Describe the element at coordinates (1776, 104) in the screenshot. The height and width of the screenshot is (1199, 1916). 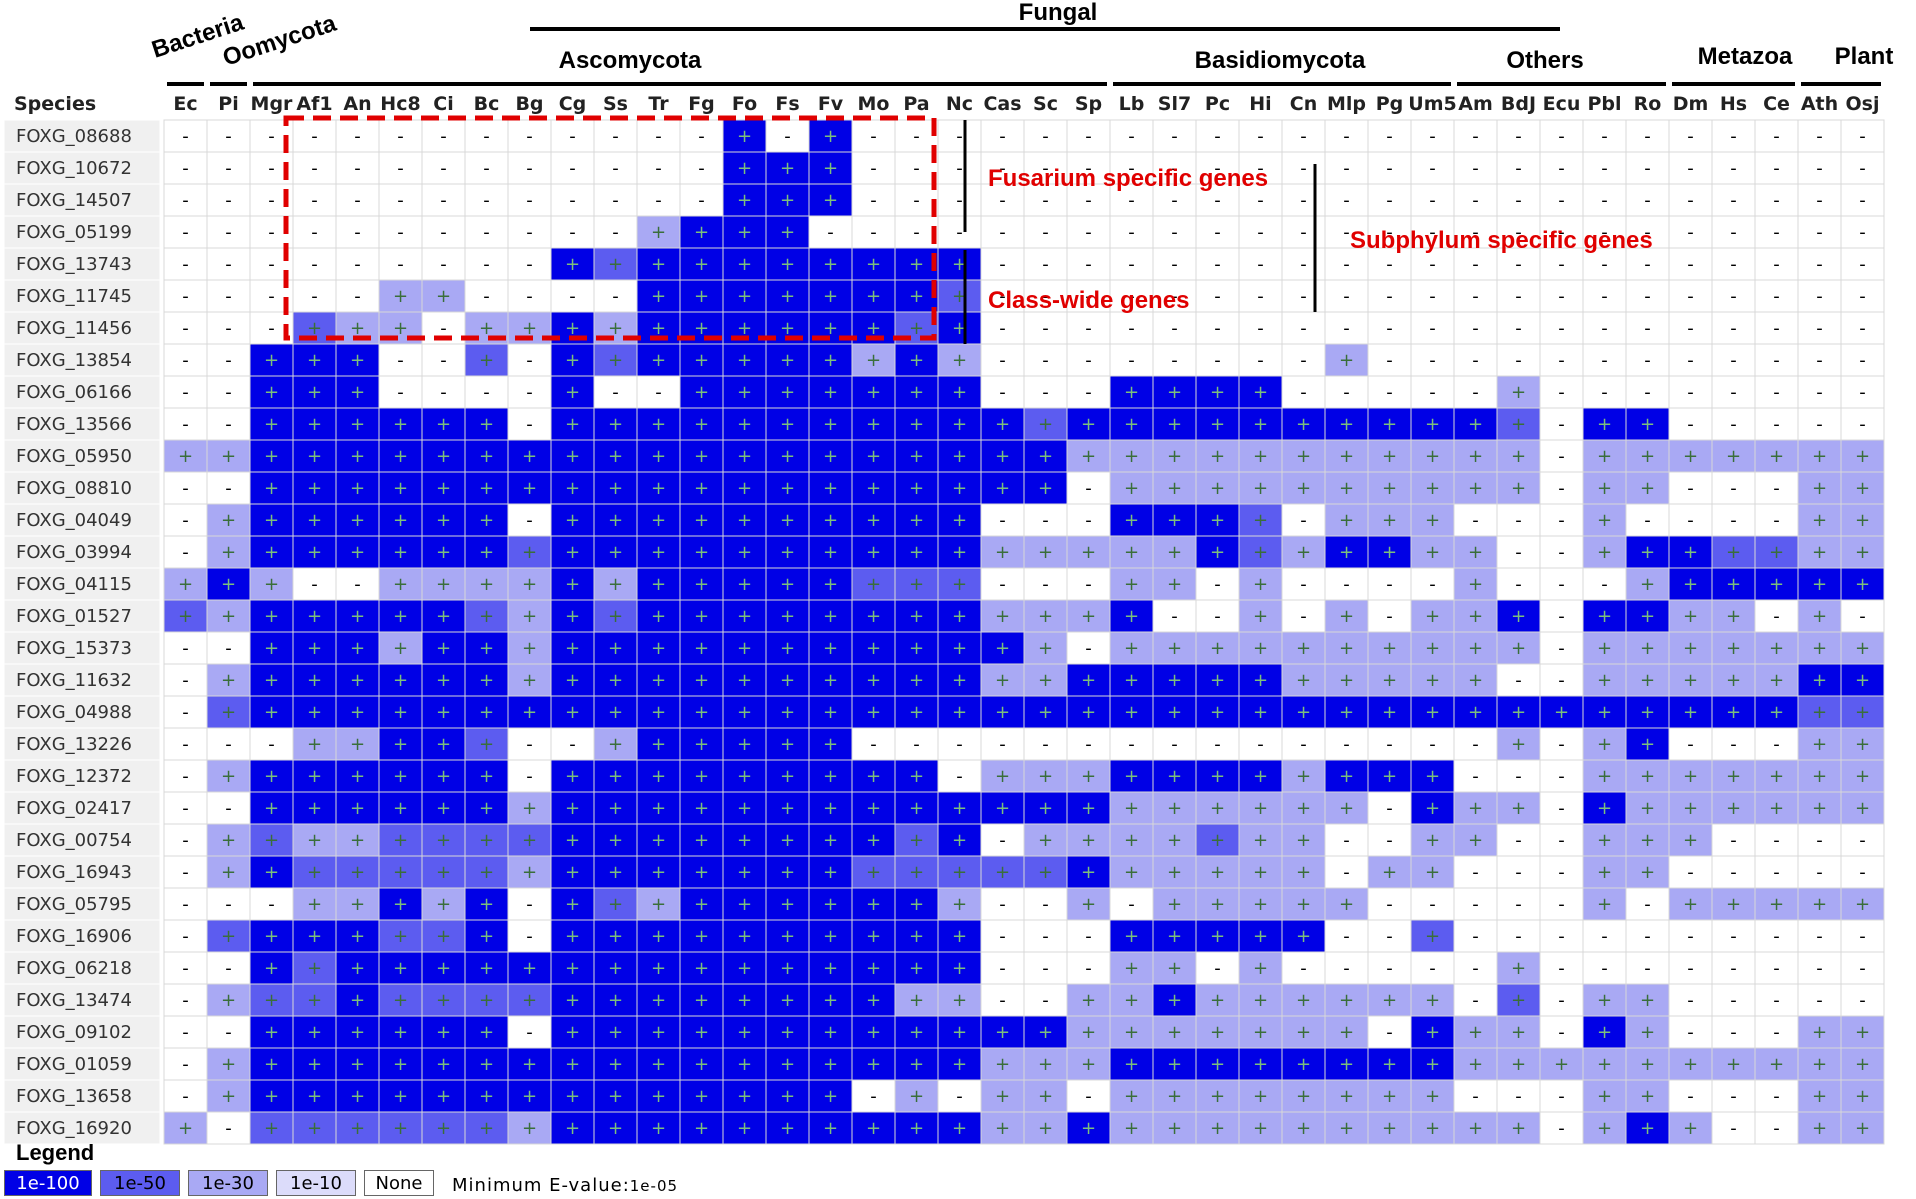
I see `column-label: Ce` at that location.